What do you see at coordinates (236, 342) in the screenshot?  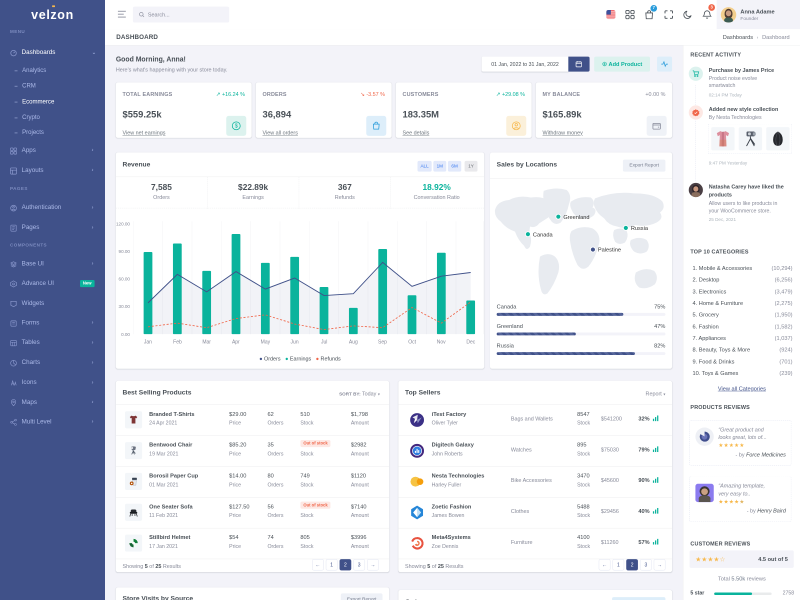 I see `svg-text: Apr` at bounding box center [236, 342].